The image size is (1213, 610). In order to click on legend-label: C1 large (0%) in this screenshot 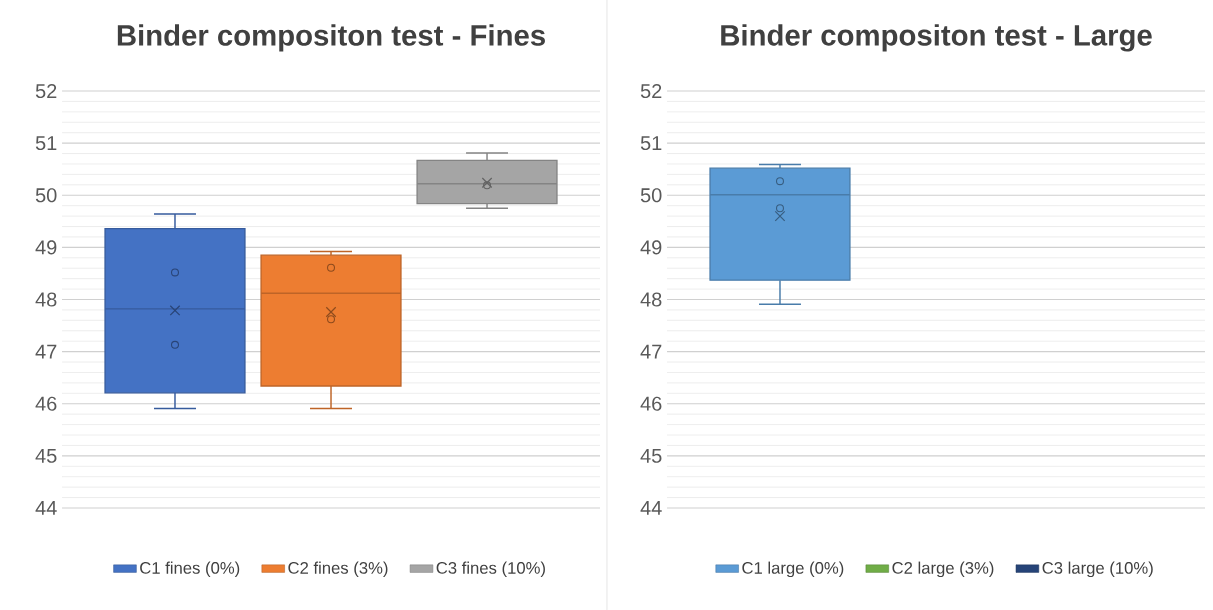, I will do `click(793, 569)`.